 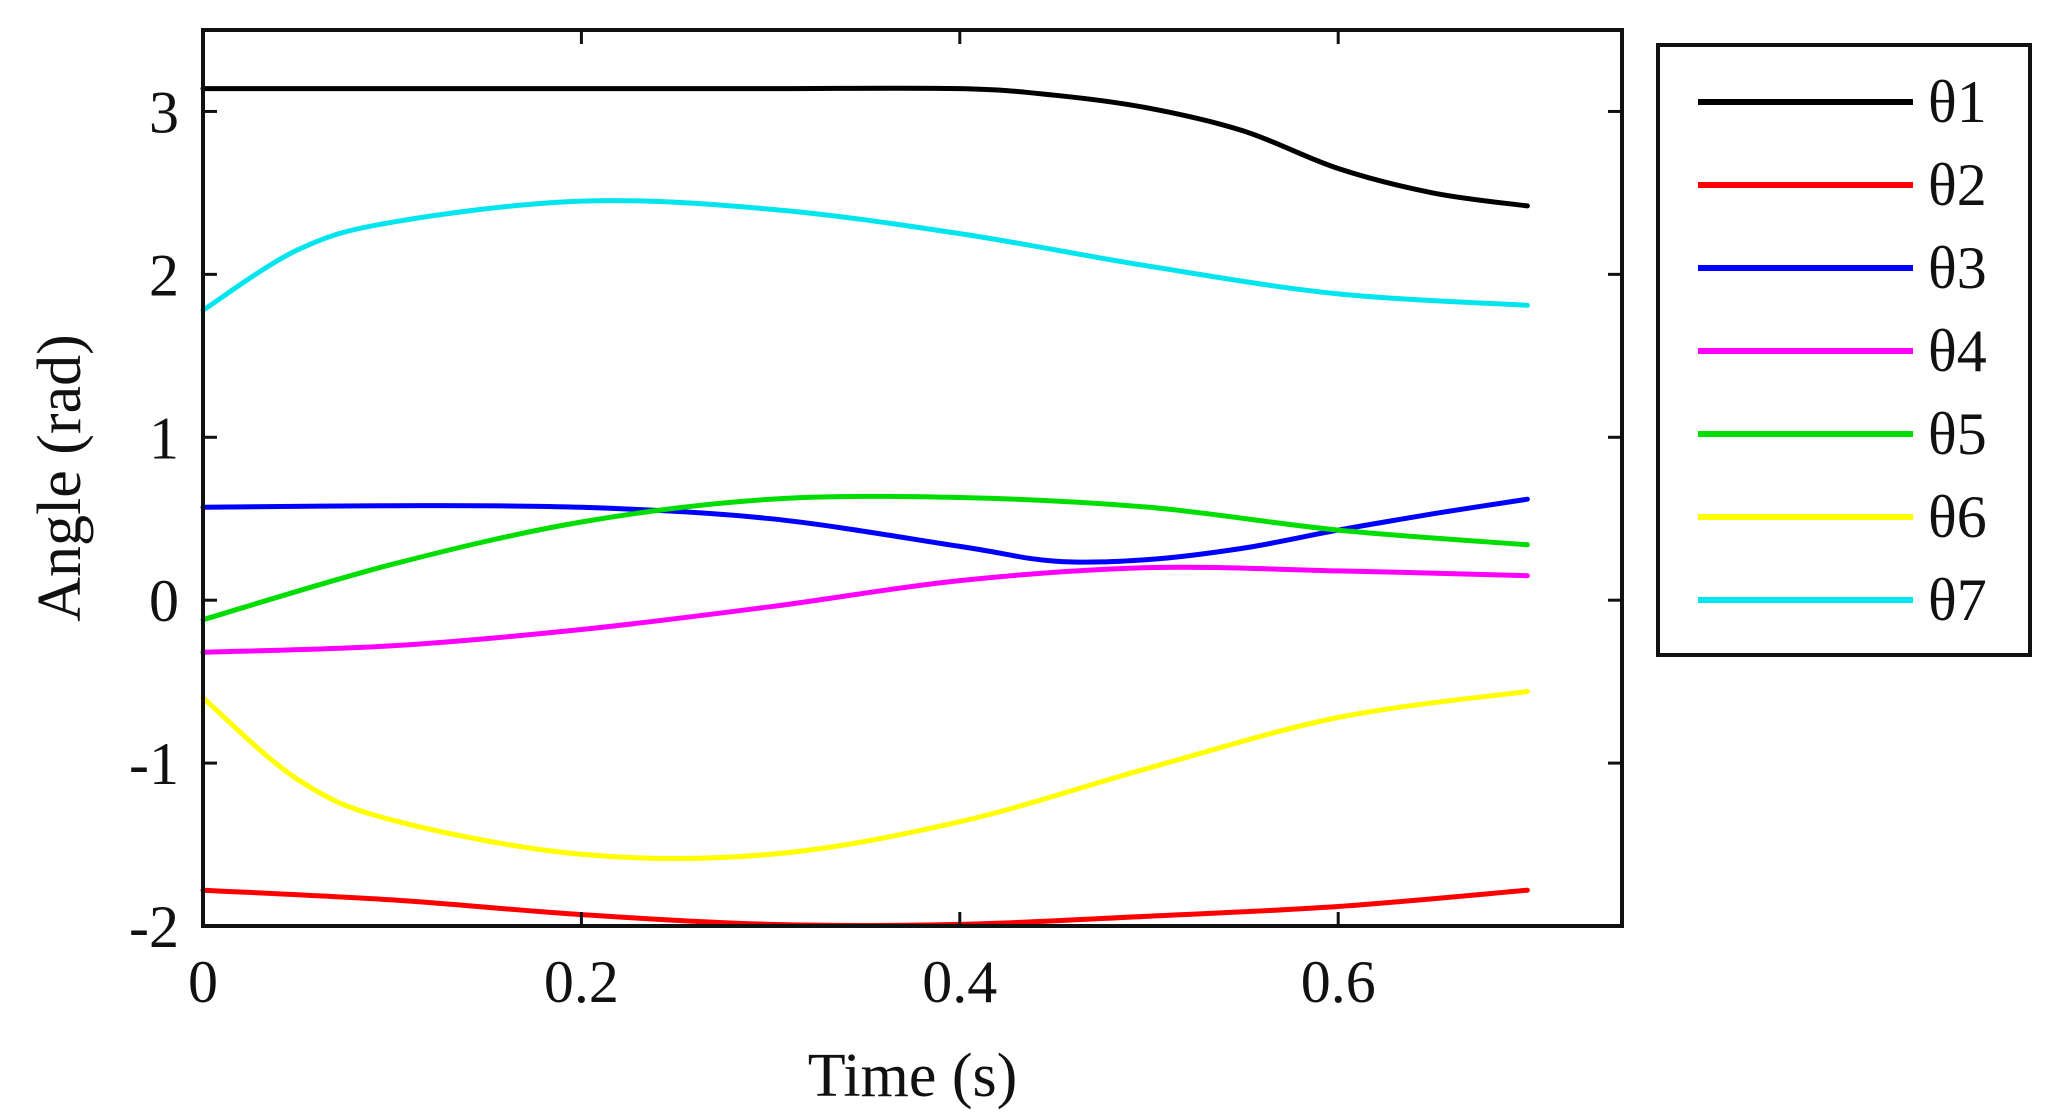 What do you see at coordinates (164, 438) in the screenshot?
I see `y-tick-label: 1` at bounding box center [164, 438].